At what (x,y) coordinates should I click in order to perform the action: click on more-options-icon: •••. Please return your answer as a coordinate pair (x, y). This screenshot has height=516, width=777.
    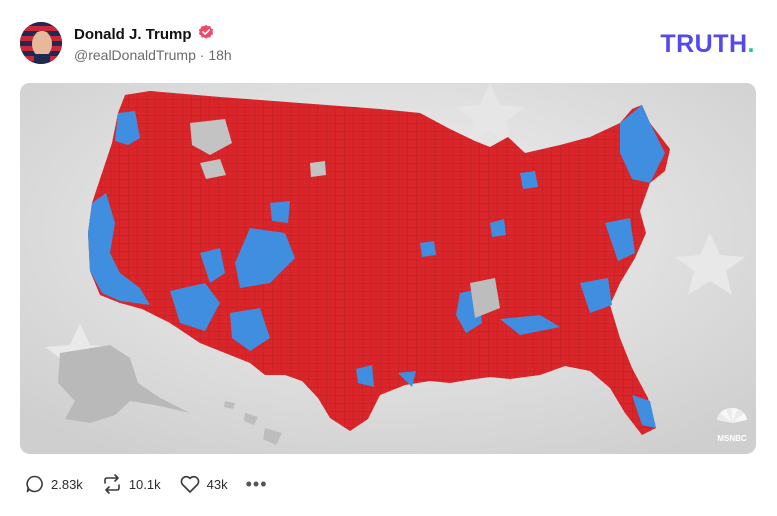
    Looking at the image, I should click on (256, 484).